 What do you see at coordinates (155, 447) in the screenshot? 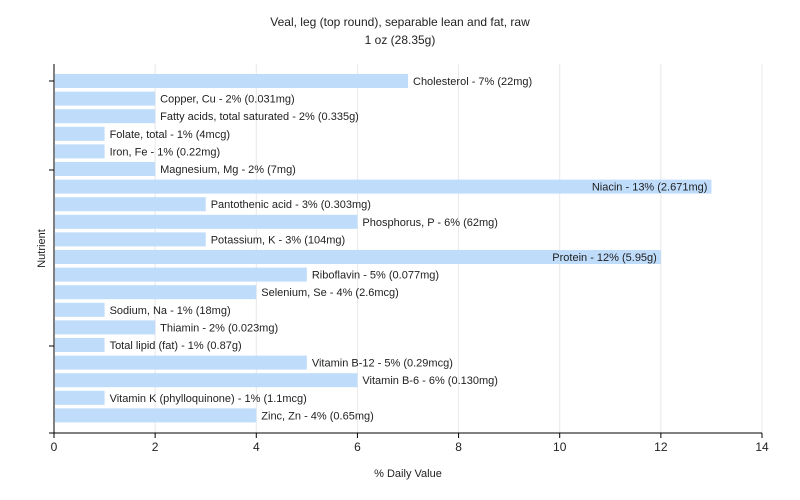
I see `x-tick-label: 2` at bounding box center [155, 447].